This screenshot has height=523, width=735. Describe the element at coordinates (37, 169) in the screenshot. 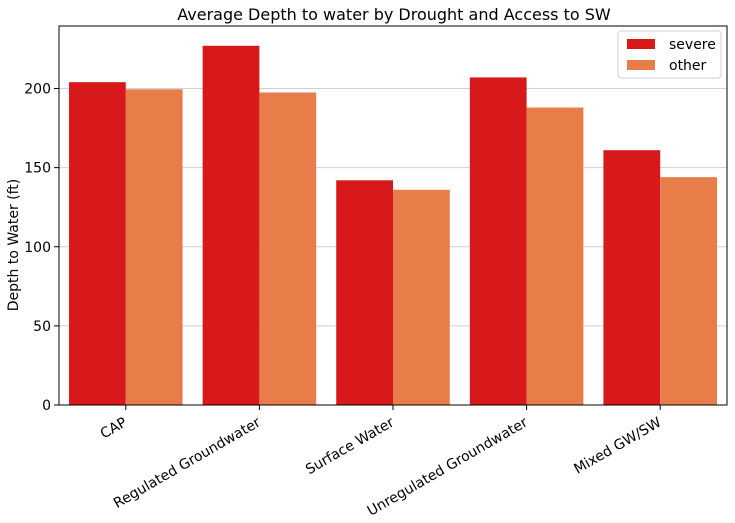

I see `y-tick-label: 150` at that location.